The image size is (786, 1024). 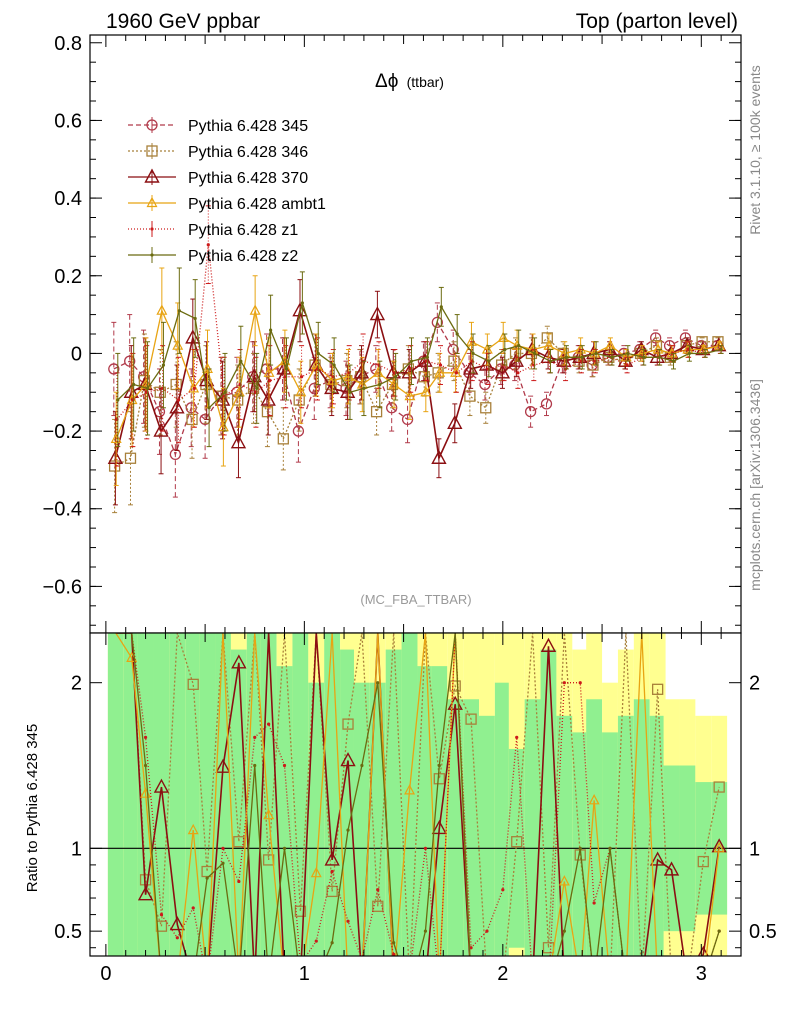 What do you see at coordinates (248, 152) in the screenshot?
I see `legend-label: Pythia 6.428 346` at bounding box center [248, 152].